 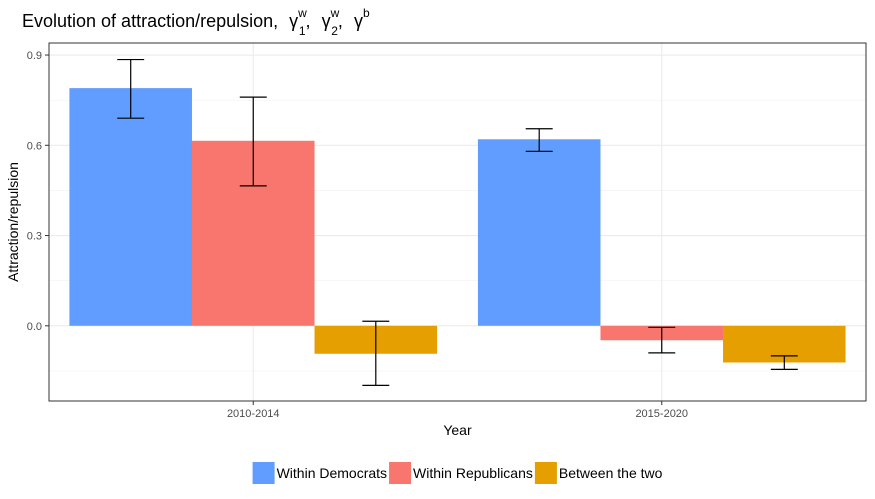 I want to click on x-axis: 2010-2014 2015-2020, so click(x=457, y=410).